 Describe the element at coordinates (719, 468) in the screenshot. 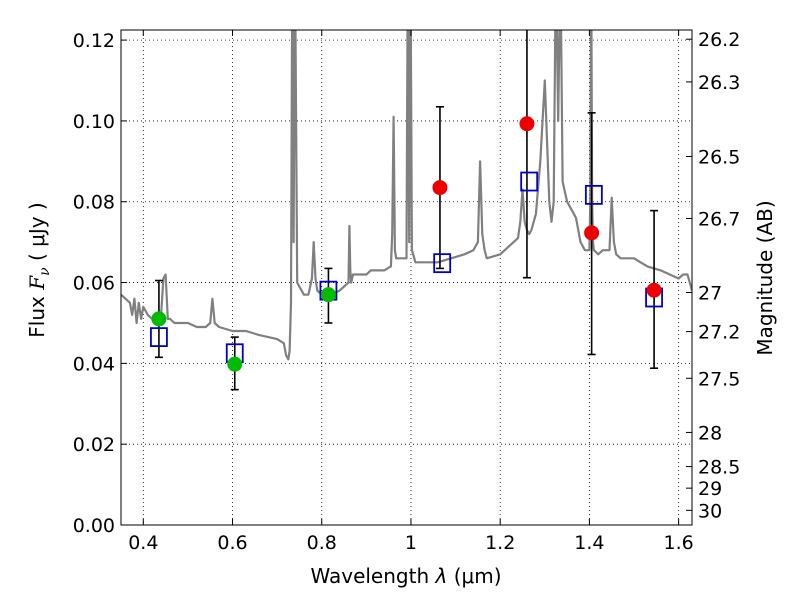

I see `magnitude-tick-label: 28.5` at that location.